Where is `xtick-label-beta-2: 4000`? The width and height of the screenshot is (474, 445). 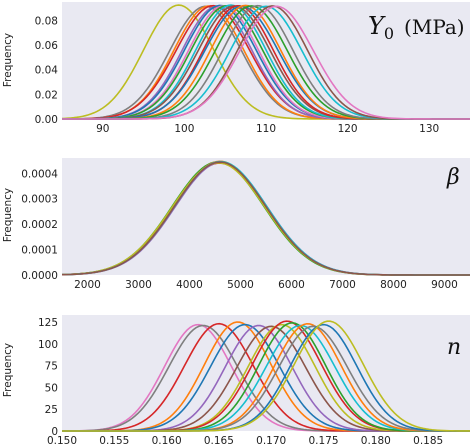 xtick-label-beta-2: 4000 is located at coordinates (189, 285).